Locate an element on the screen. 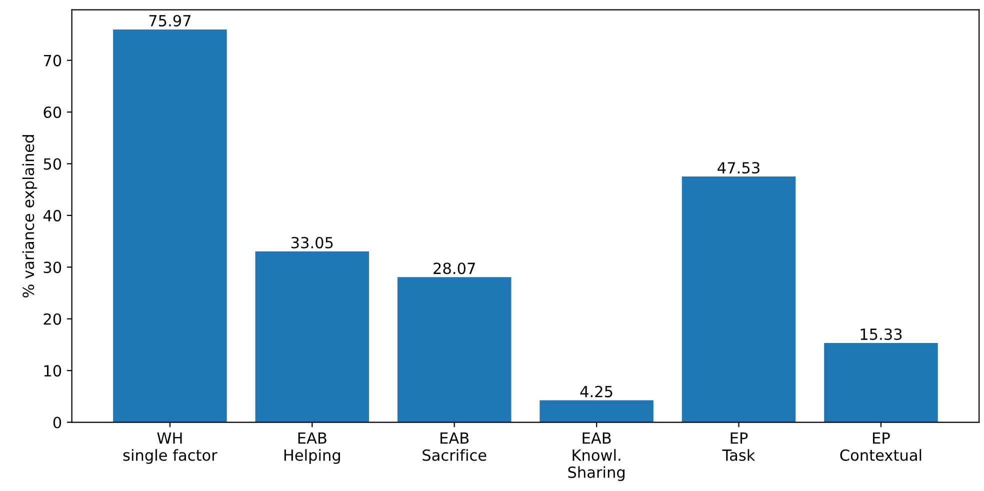  y-tick-label: 40 is located at coordinates (52, 216).